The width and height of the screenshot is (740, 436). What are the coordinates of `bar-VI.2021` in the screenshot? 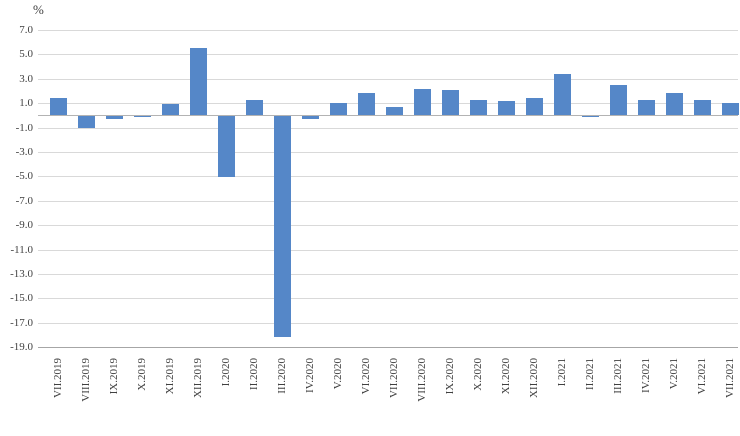 It's located at (702, 107).